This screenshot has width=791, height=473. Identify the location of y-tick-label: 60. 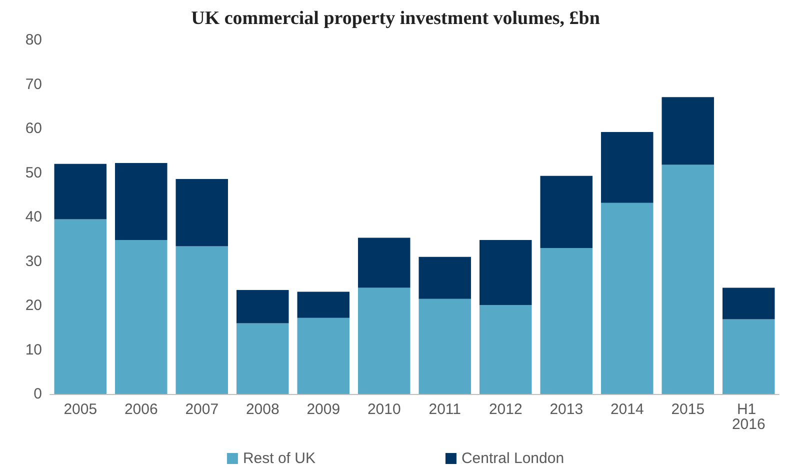
(33, 128).